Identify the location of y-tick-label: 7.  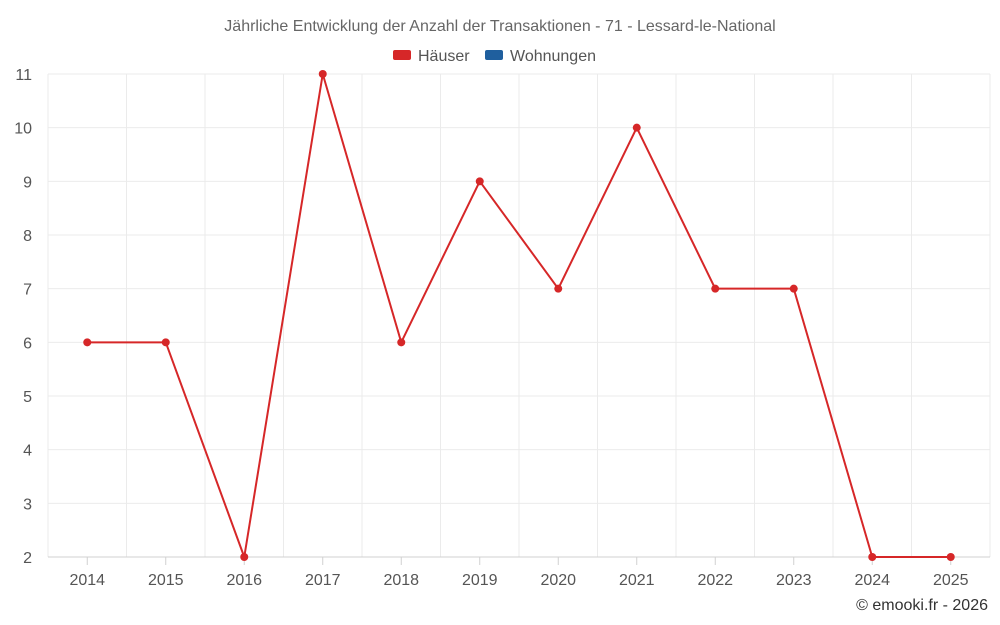
(27, 290).